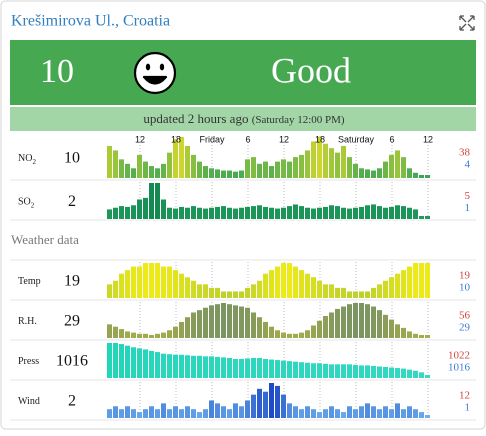 This screenshot has width=486, height=436. What do you see at coordinates (45, 239) in the screenshot?
I see `section-label: Weather data` at bounding box center [45, 239].